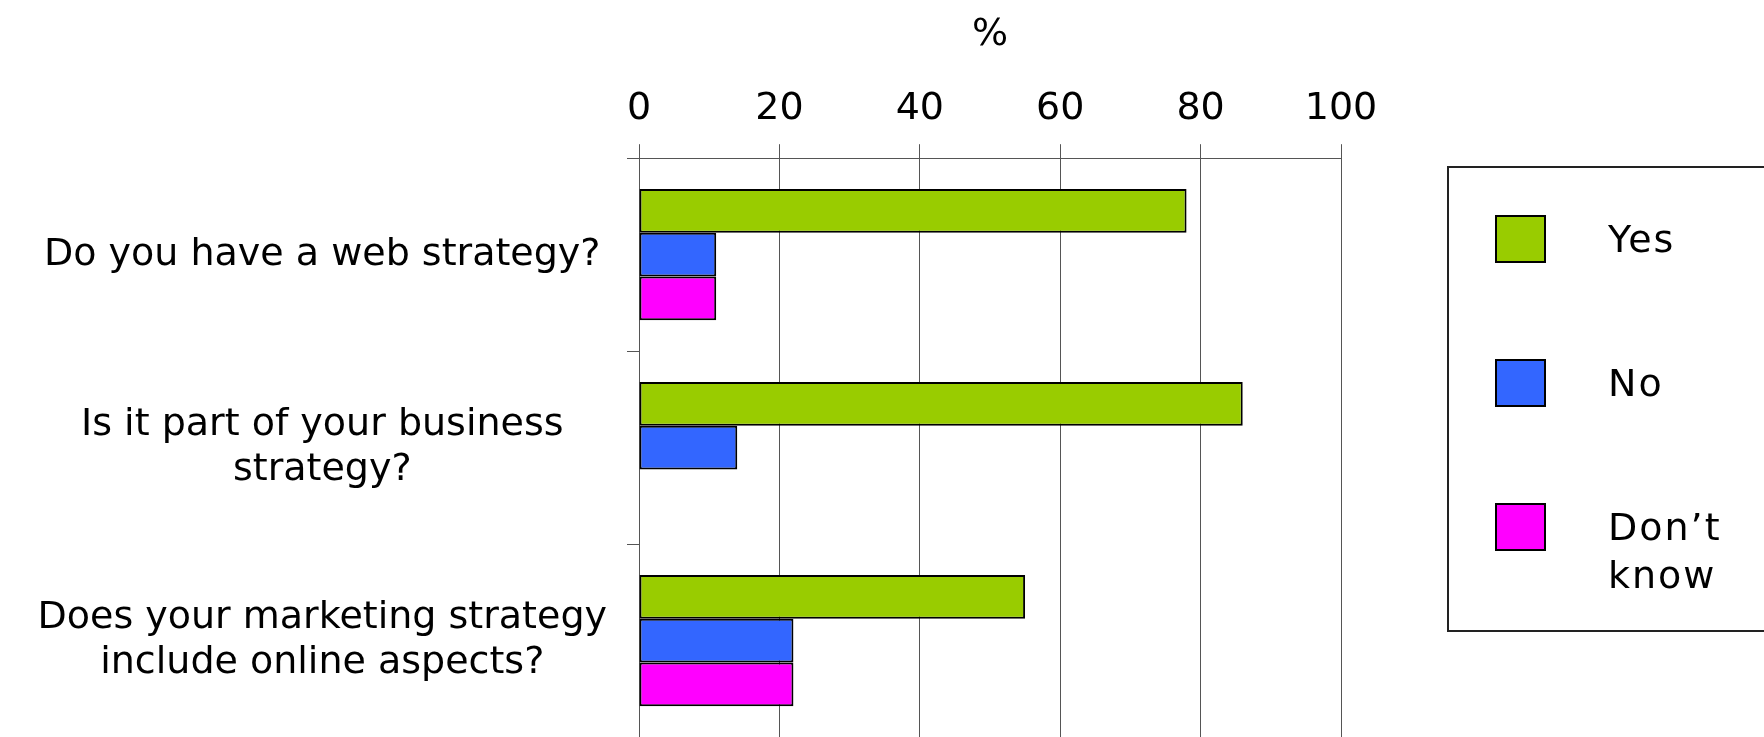 This screenshot has height=737, width=1764. What do you see at coordinates (322, 444) in the screenshot?
I see `y-tick-label: Is it part of your business strategy?` at bounding box center [322, 444].